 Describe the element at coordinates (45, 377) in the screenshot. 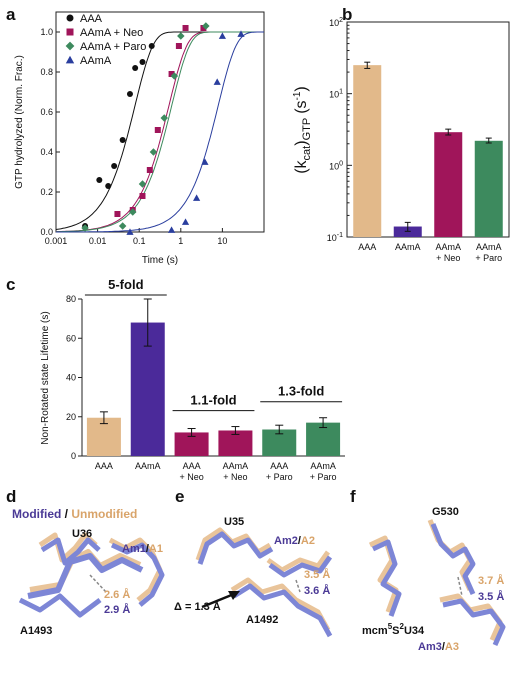

I see `panel-c-ylabel: Non-Rotated state Lifetime (s)` at that location.